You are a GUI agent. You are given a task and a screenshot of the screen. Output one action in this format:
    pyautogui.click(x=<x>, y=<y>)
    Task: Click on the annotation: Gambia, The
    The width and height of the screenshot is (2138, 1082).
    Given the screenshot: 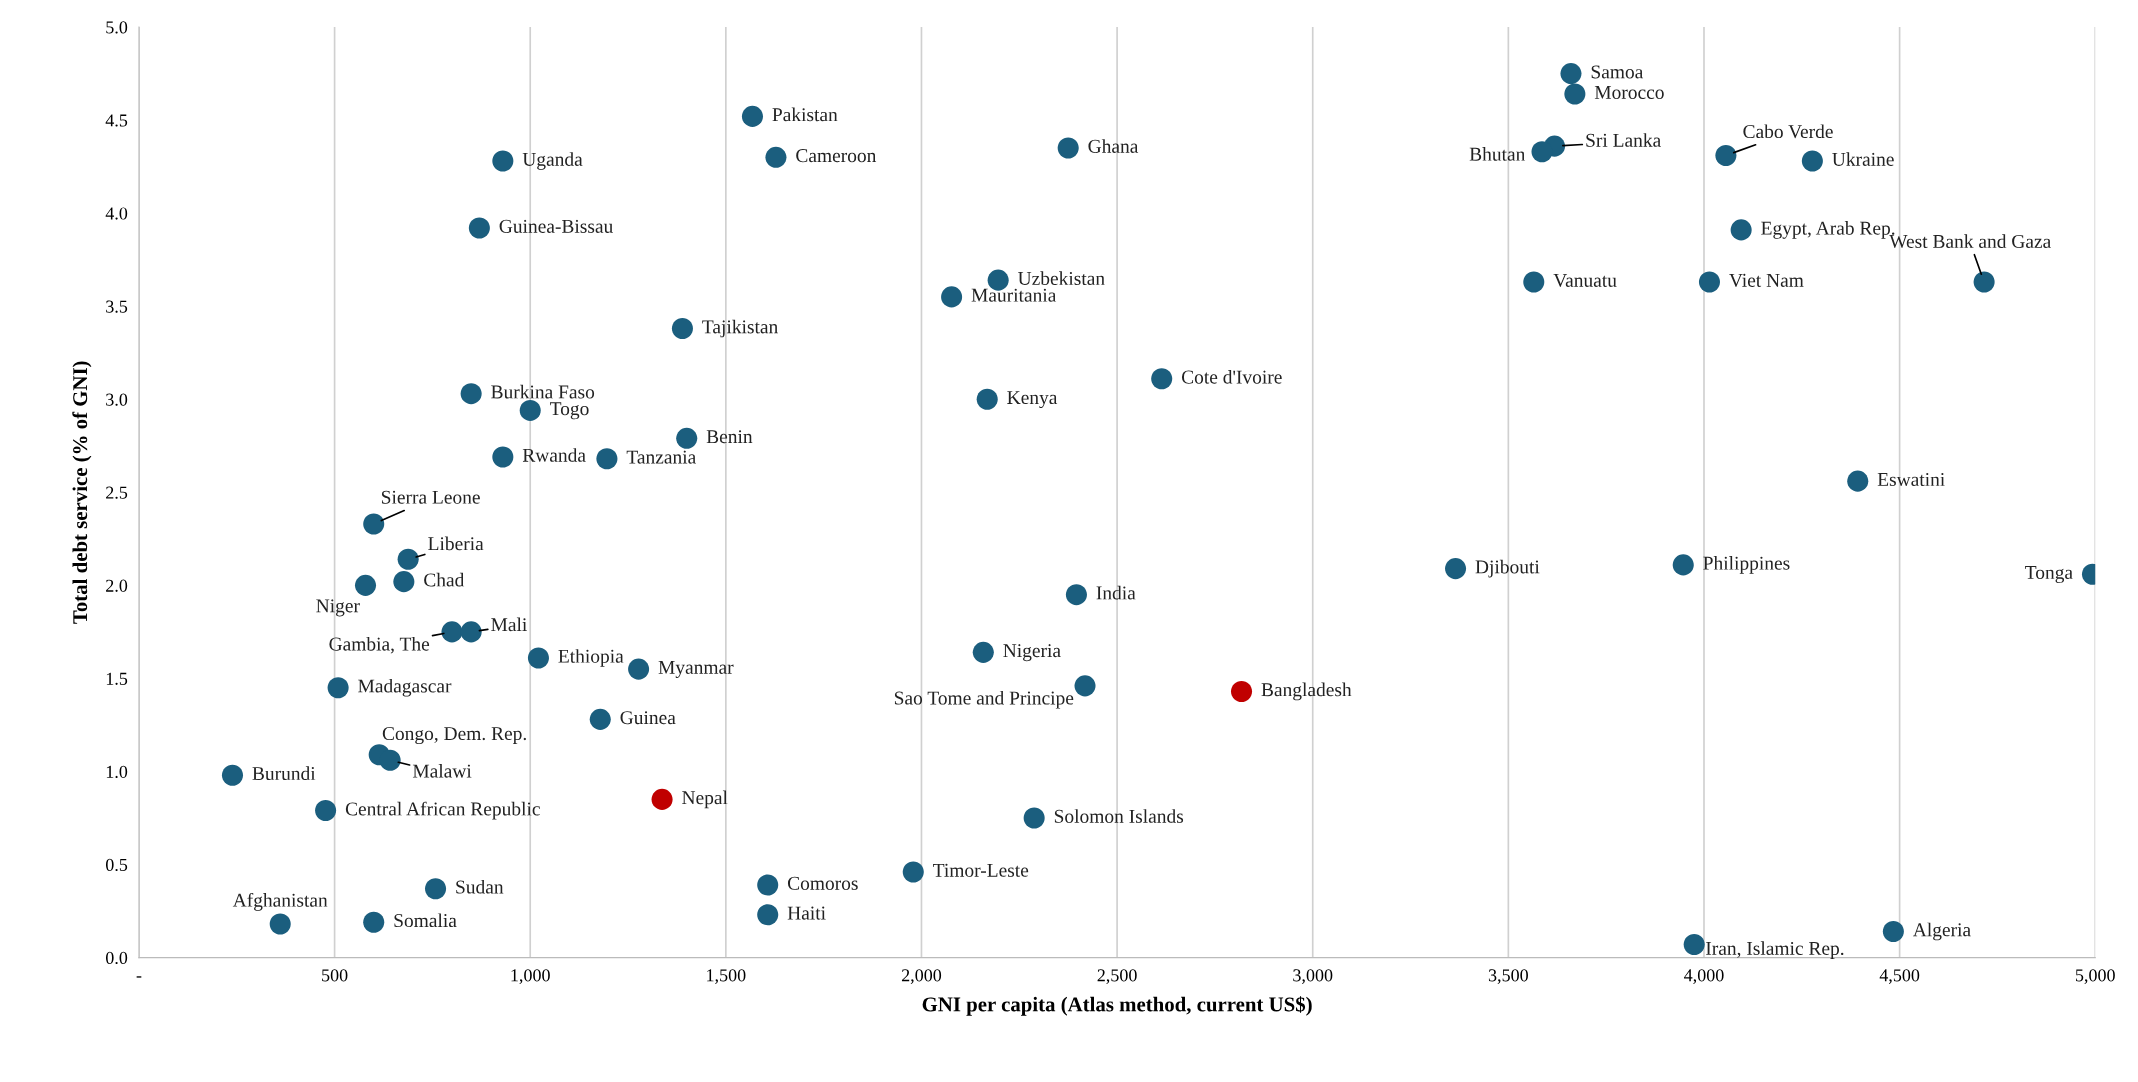 What is the action you would take?
    pyautogui.click(x=379, y=645)
    